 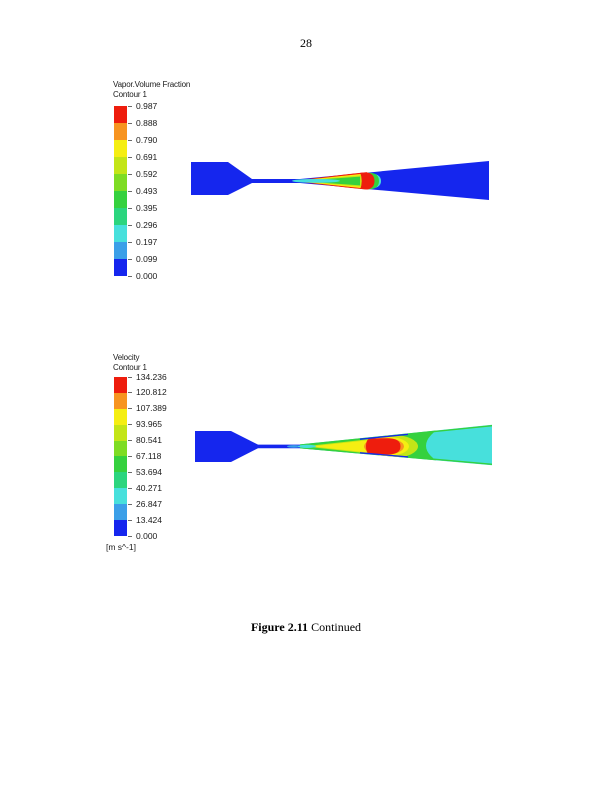 I want to click on legend-tick-label: 0.493, so click(x=143, y=190).